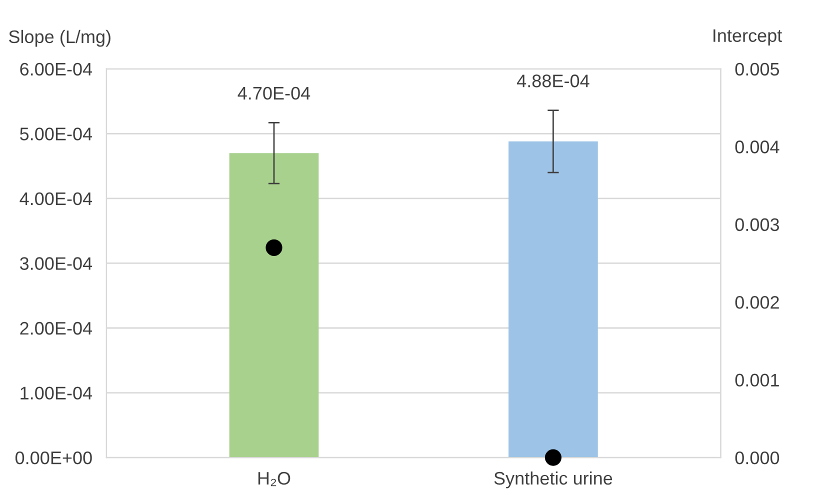 This screenshot has height=492, width=819. What do you see at coordinates (56, 134) in the screenshot?
I see `y-tick-label: 5.00E-04` at bounding box center [56, 134].